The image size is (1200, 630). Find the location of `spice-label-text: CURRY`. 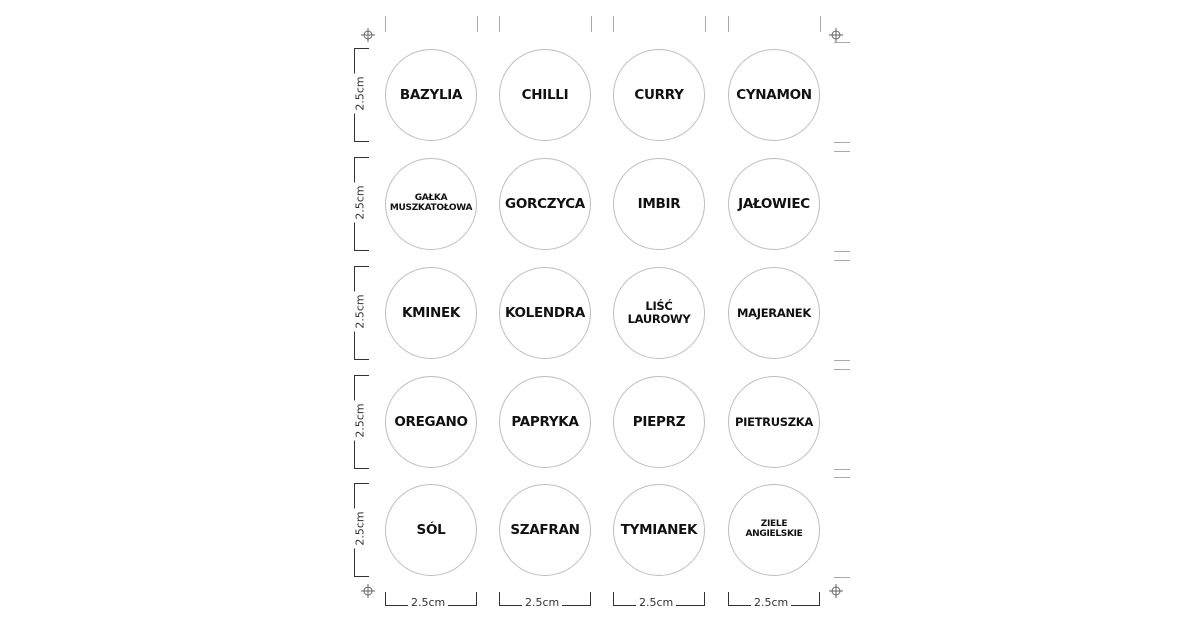

spice-label-text: CURRY is located at coordinates (659, 94).